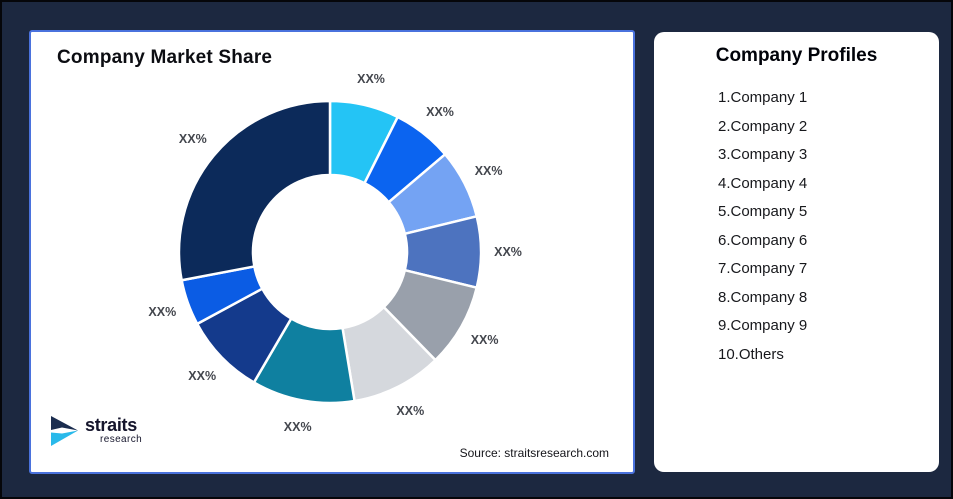  I want to click on profiles-title: Company Profiles, so click(796, 55).